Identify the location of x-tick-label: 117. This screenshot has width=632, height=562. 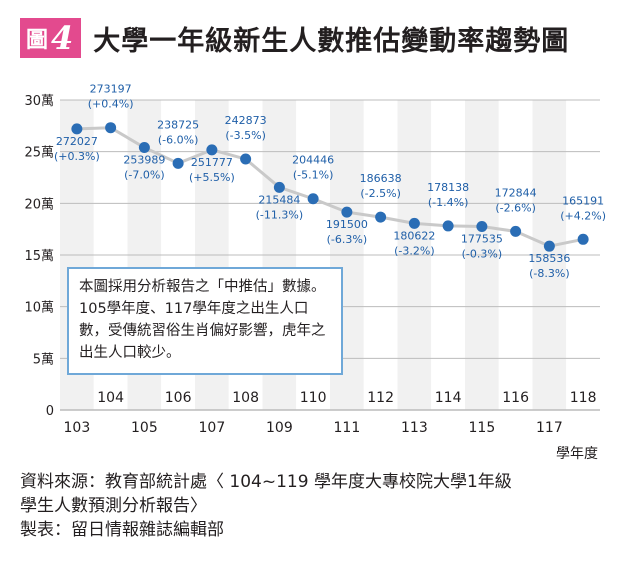
(549, 428).